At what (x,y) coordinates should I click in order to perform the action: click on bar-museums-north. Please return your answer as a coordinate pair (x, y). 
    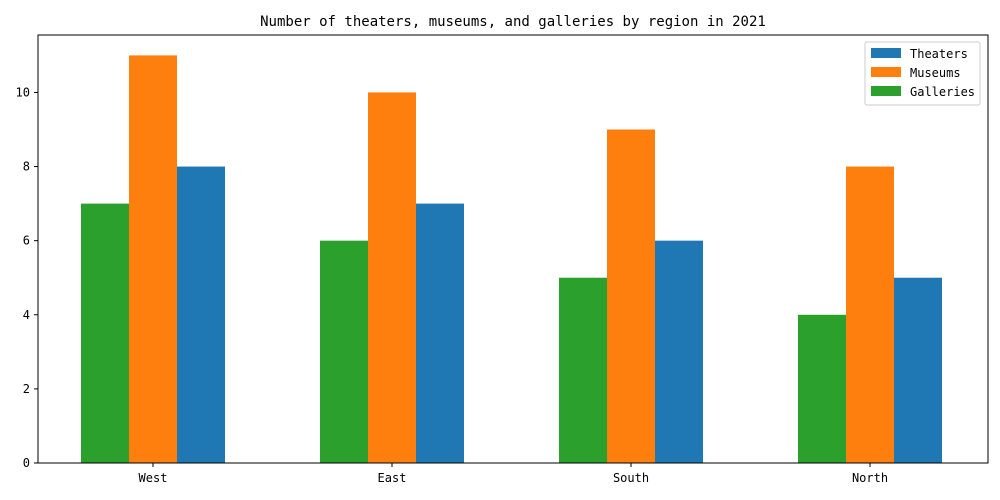
    Looking at the image, I should click on (870, 315).